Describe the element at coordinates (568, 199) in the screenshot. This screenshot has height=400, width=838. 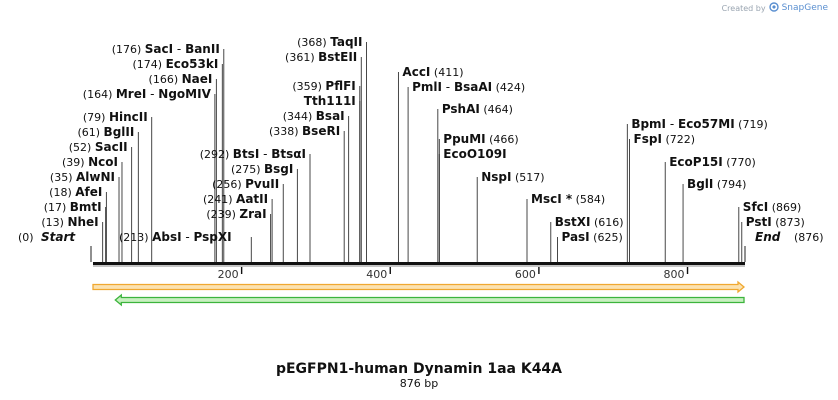
I see `site-label-msci: MscI * (584)` at that location.